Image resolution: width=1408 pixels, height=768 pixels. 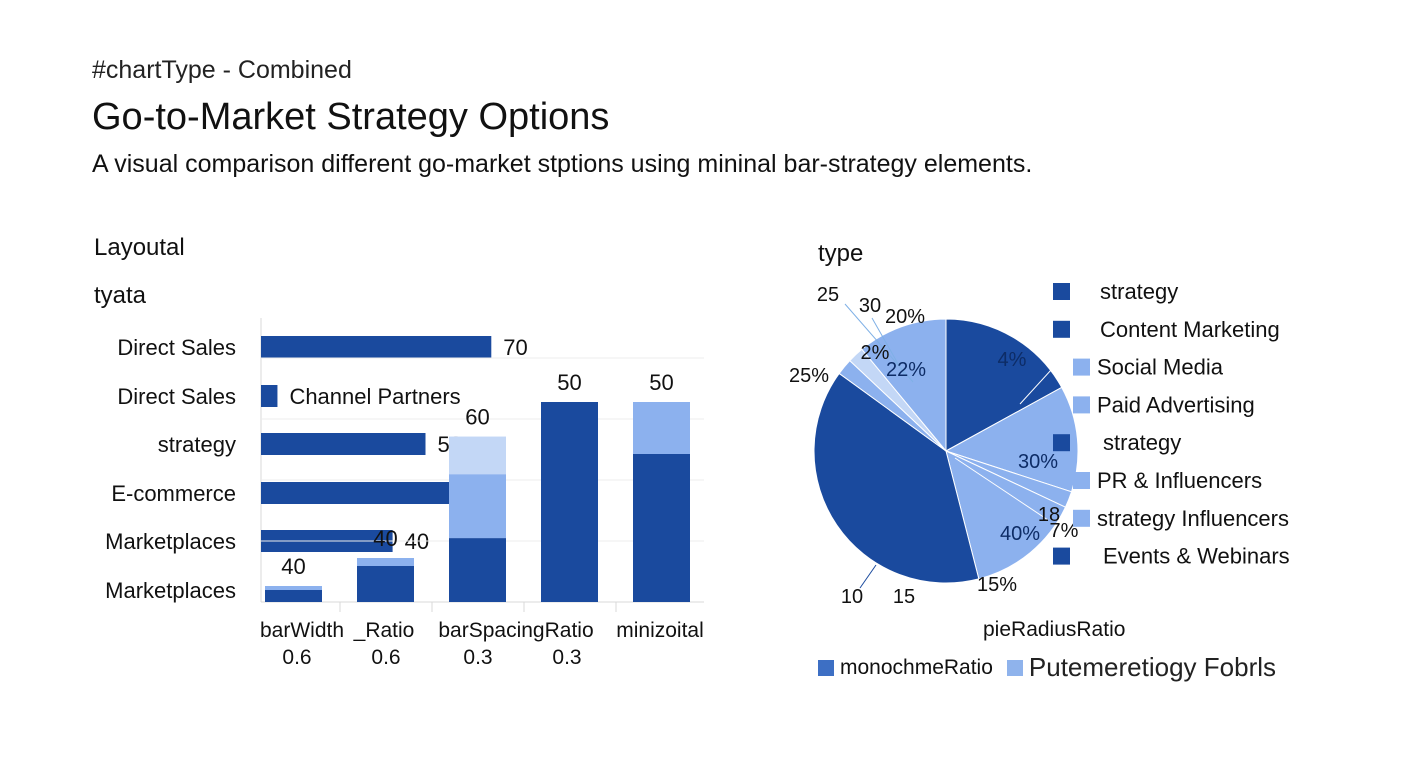 I want to click on pie-slice-label: 30%, so click(x=1038, y=462).